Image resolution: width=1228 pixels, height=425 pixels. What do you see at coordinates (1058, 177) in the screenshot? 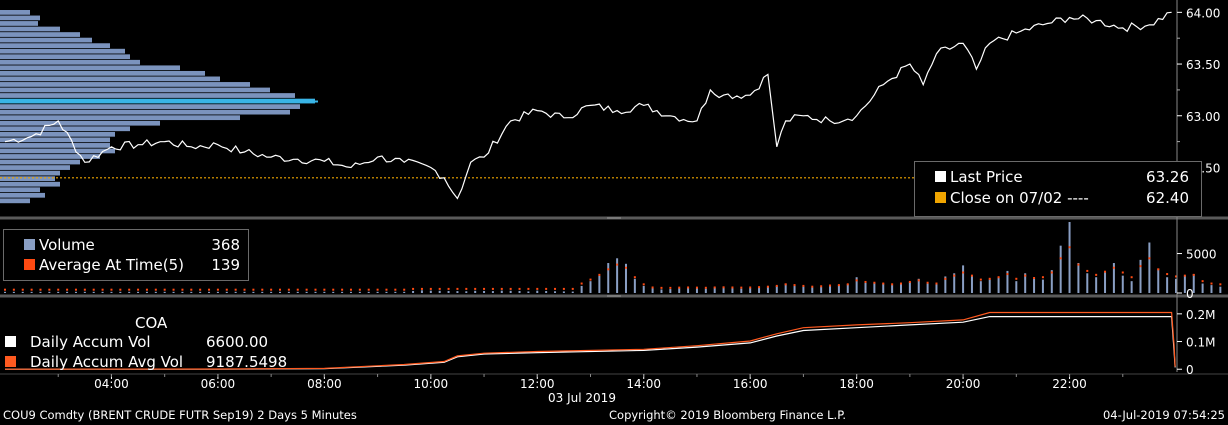
I see `legend-last-price: Last Price 63.26` at bounding box center [1058, 177].